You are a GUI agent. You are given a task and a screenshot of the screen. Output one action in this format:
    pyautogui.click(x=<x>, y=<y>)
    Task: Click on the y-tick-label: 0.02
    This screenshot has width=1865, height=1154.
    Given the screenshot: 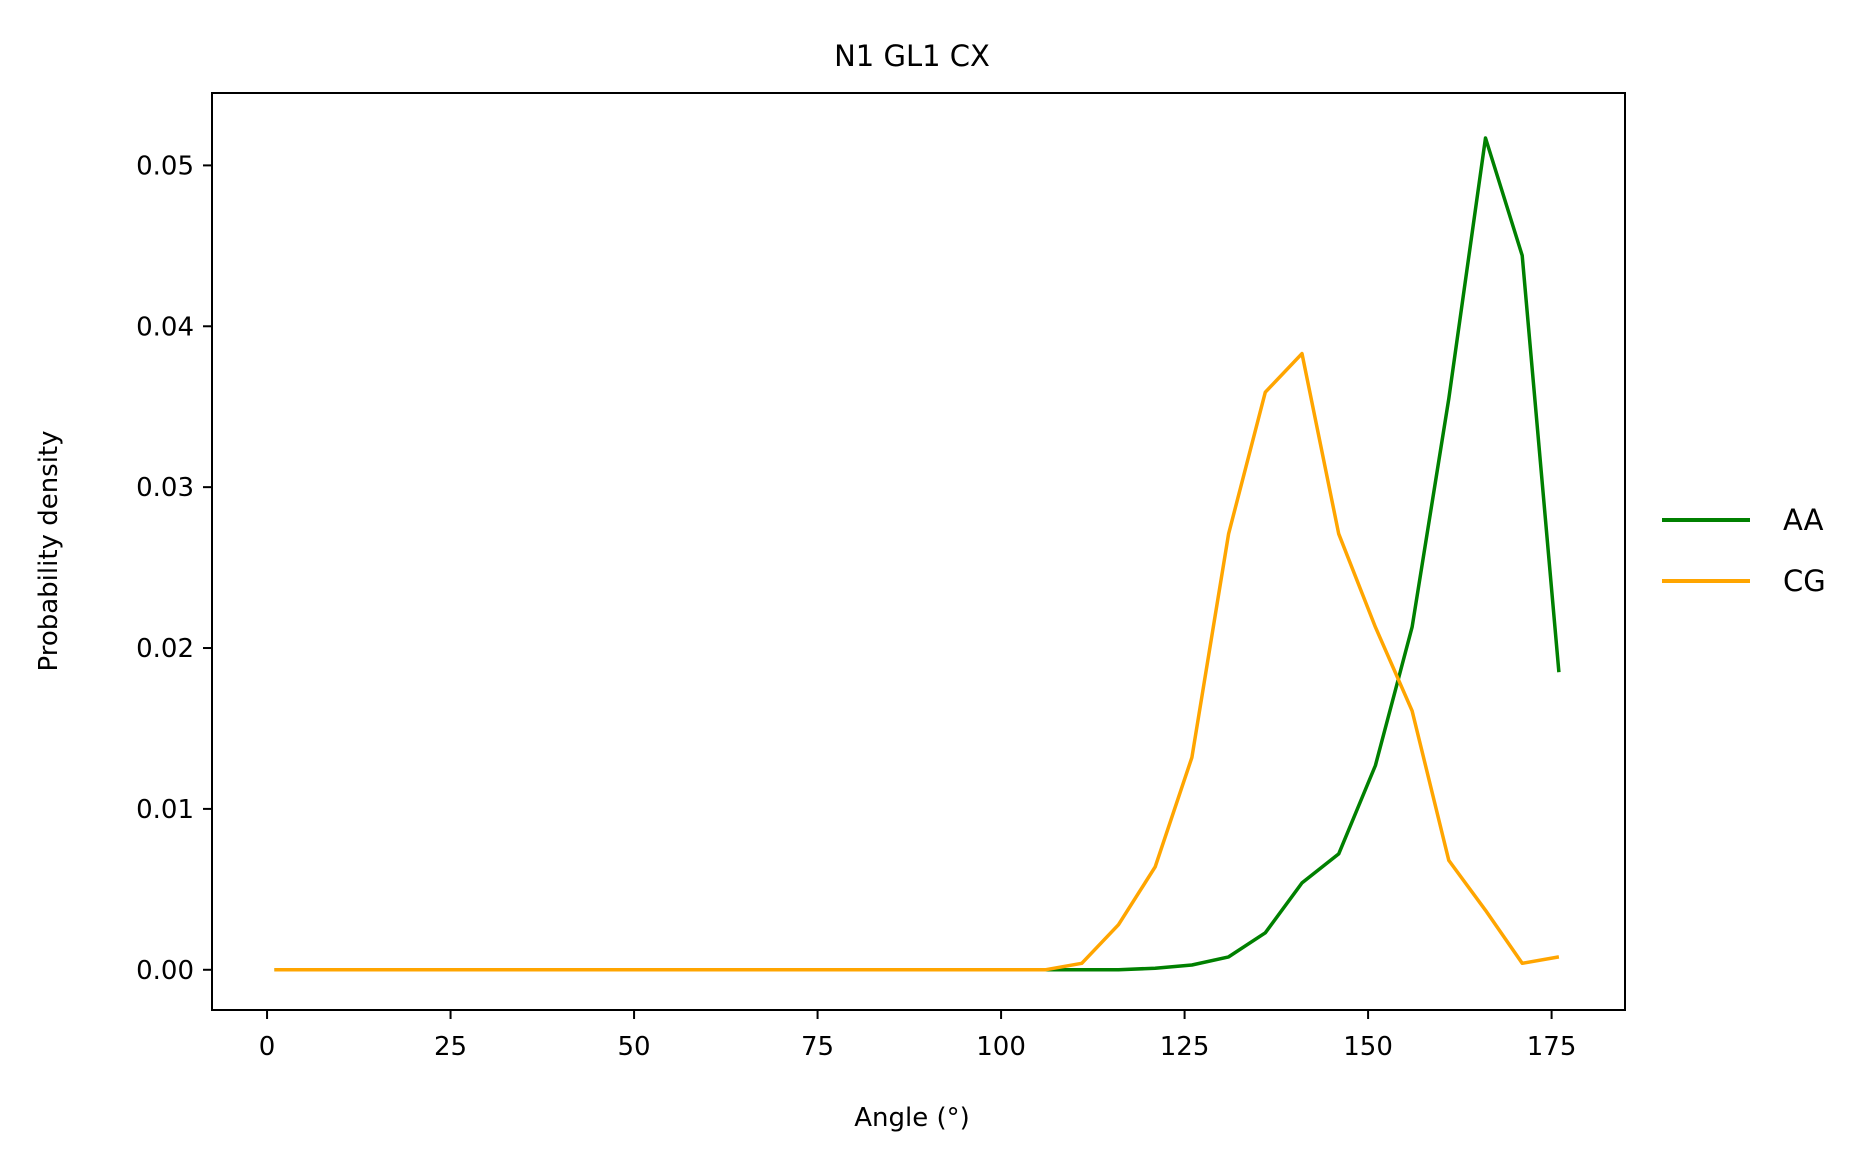 What is the action you would take?
    pyautogui.click(x=165, y=649)
    